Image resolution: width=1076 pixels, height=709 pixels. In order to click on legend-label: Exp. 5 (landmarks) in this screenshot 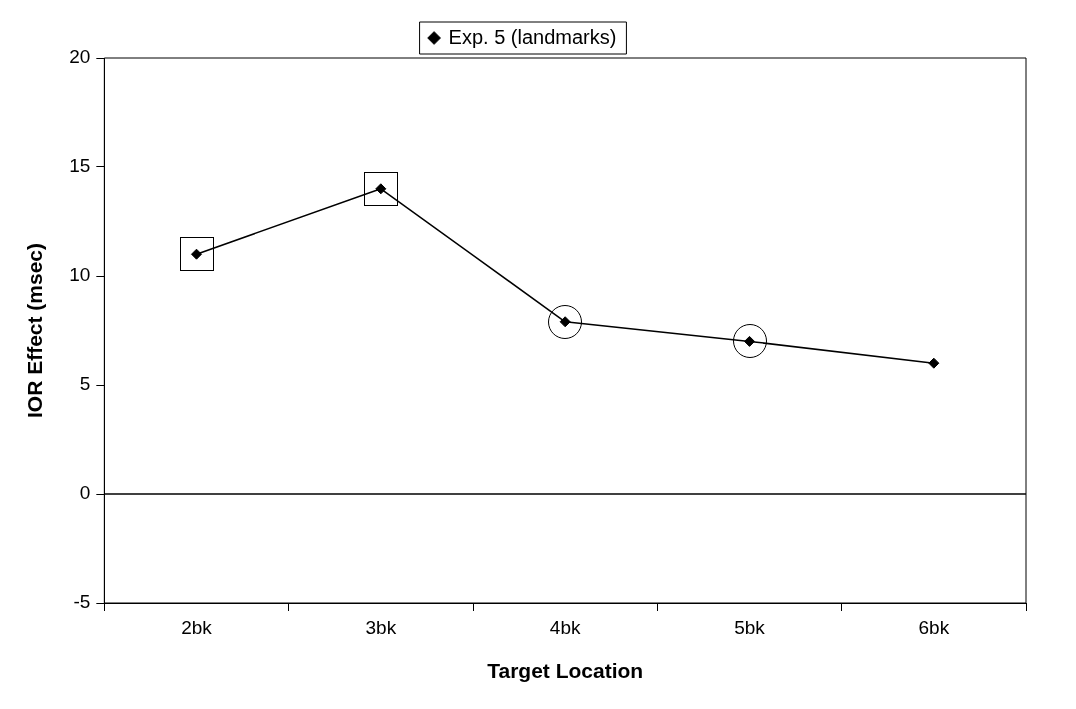, I will do `click(532, 36)`.